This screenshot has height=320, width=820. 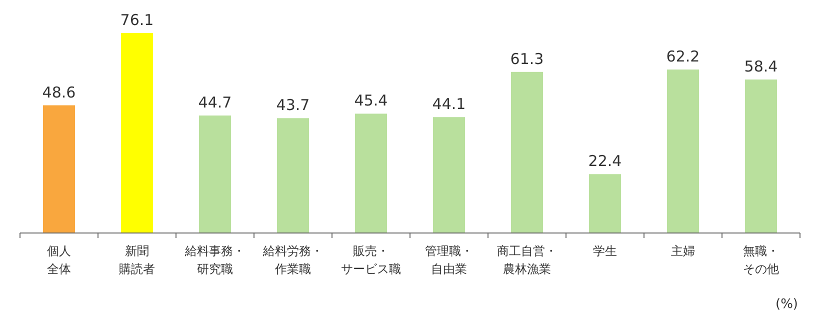 What do you see at coordinates (215, 103) in the screenshot?
I see `data-label: 44.7` at bounding box center [215, 103].